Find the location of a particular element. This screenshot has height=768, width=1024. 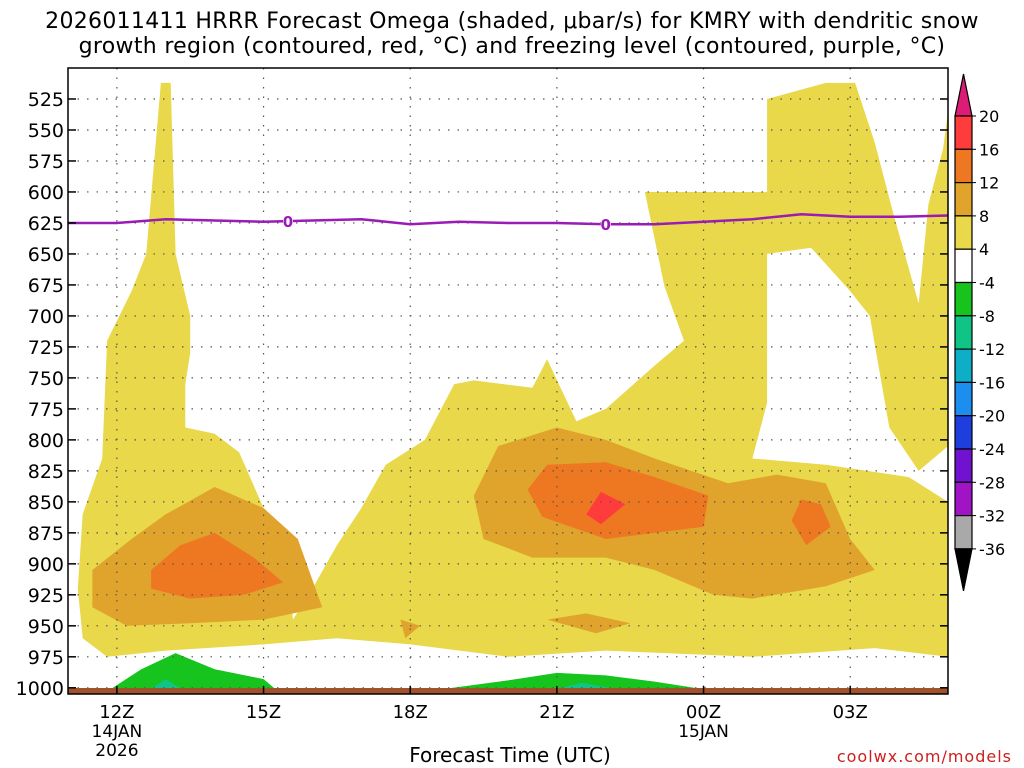

colorbar-label-9: -20 is located at coordinates (992, 416).